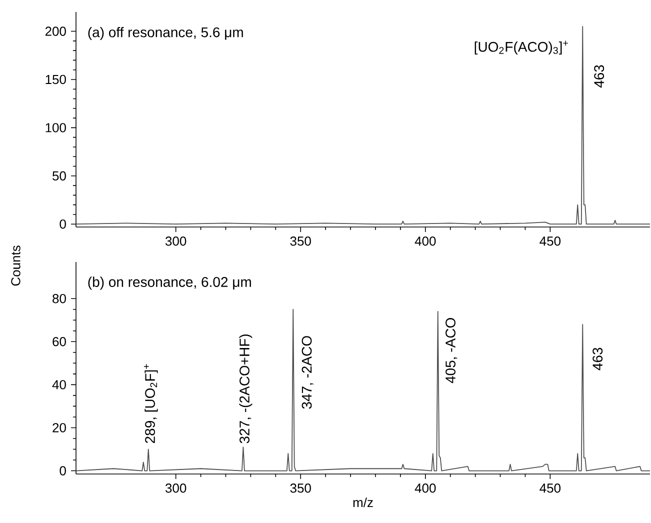 The height and width of the screenshot is (523, 651). What do you see at coordinates (308, 372) in the screenshot?
I see `annotation: 347, -2ACO` at bounding box center [308, 372].